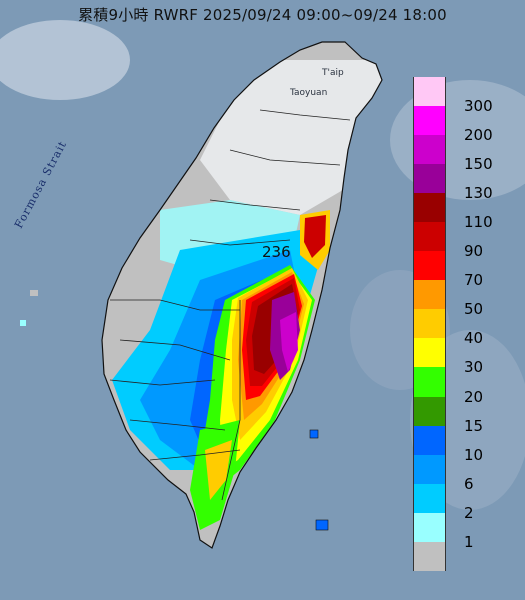 Image resolution: width=525 pixels, height=600 pixels. Describe the element at coordinates (474, 367) in the screenshot. I see `legend-label: 30` at that location.